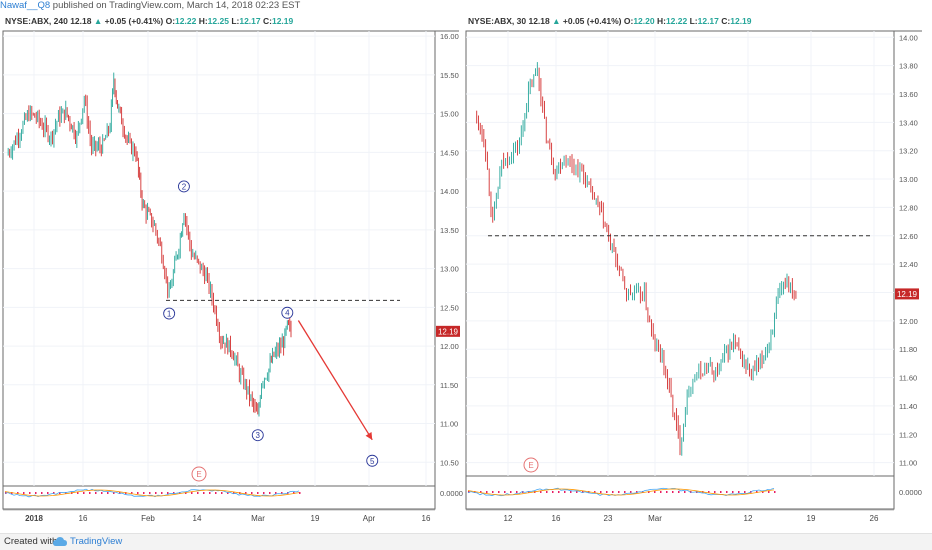  What do you see at coordinates (287, 313) in the screenshot?
I see `wave-label: 4` at bounding box center [287, 313].